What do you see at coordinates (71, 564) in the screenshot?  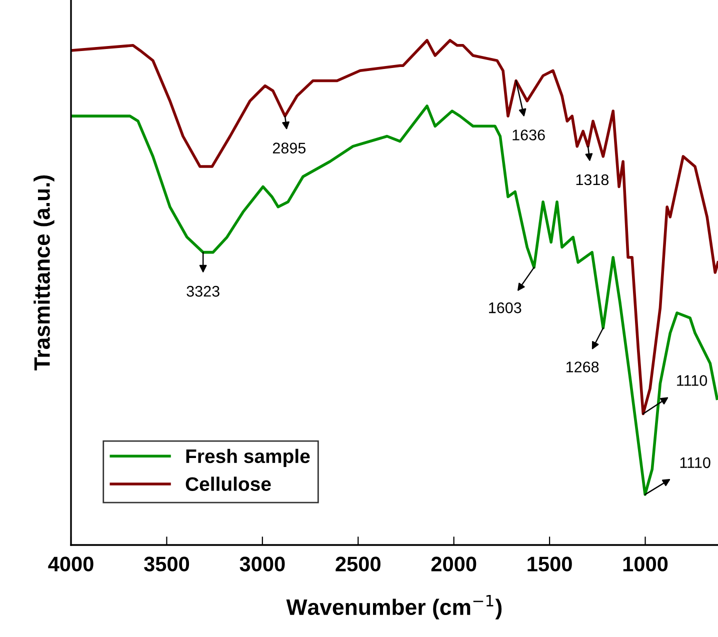 I see `x-tick-label: 4000` at bounding box center [71, 564].